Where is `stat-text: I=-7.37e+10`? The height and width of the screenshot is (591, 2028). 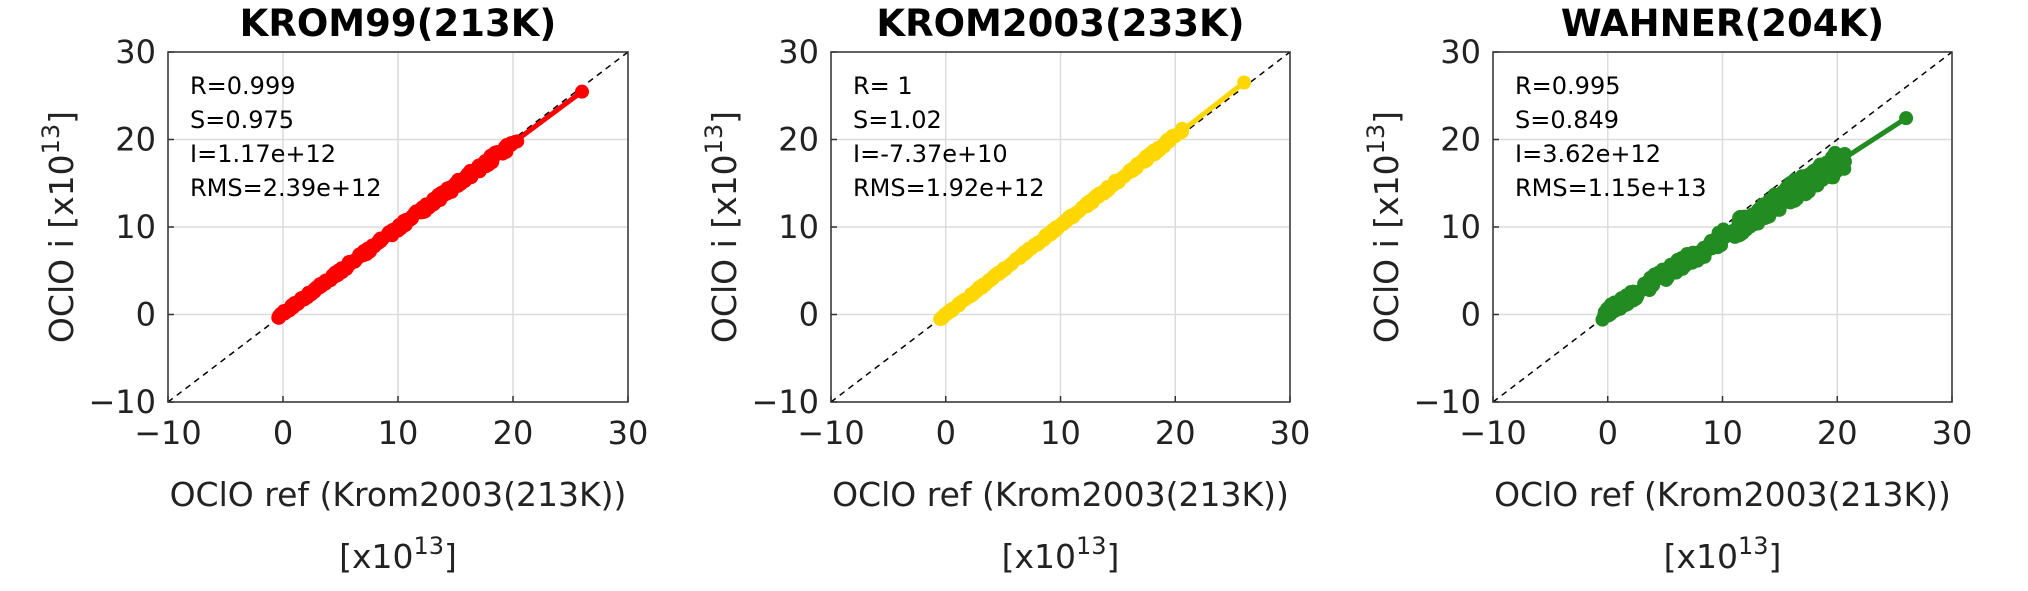 stat-text: I=-7.37e+10 is located at coordinates (930, 154).